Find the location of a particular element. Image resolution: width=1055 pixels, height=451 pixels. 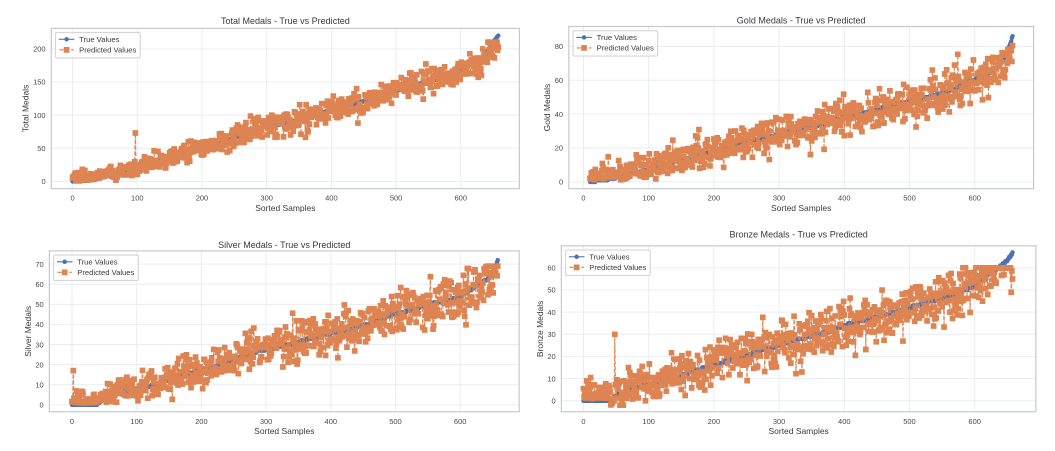

svg-text: Bronze Medals is located at coordinates (540, 329).